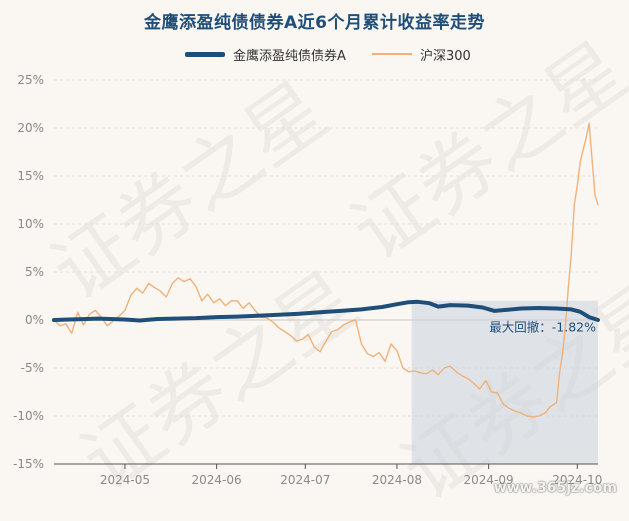  Describe the element at coordinates (28, 416) in the screenshot. I see `y-tick-label: -10%` at that location.